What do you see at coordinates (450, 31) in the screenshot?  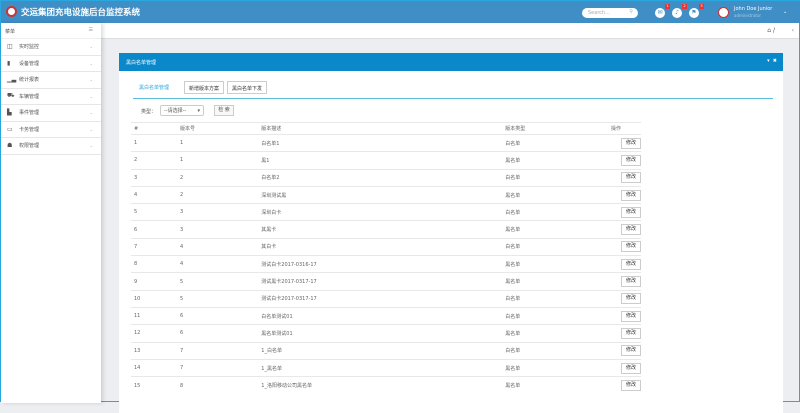 I see `breadcrumb: ⌂ / ‹` at bounding box center [450, 31].